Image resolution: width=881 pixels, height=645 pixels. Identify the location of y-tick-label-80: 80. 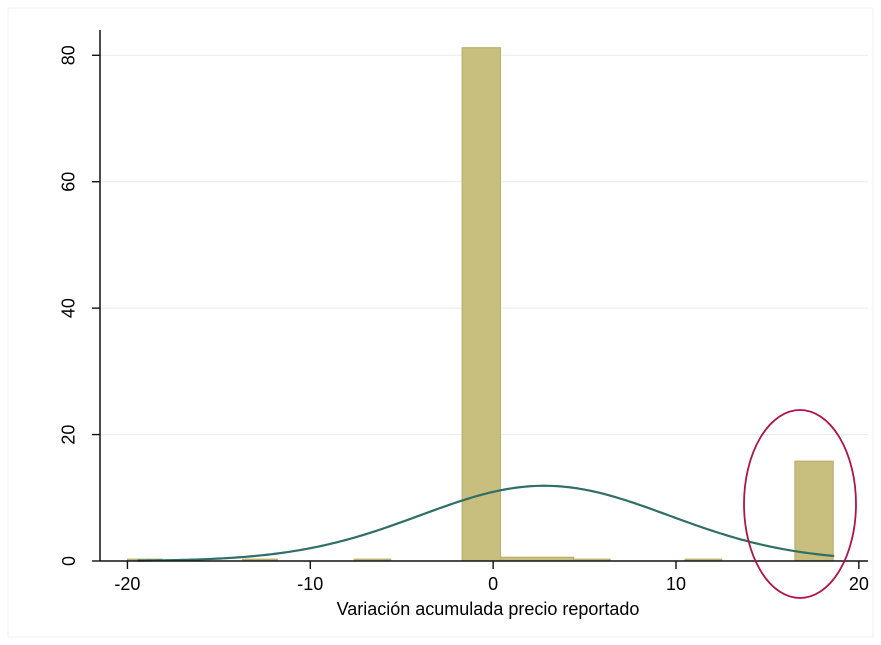
(69, 55).